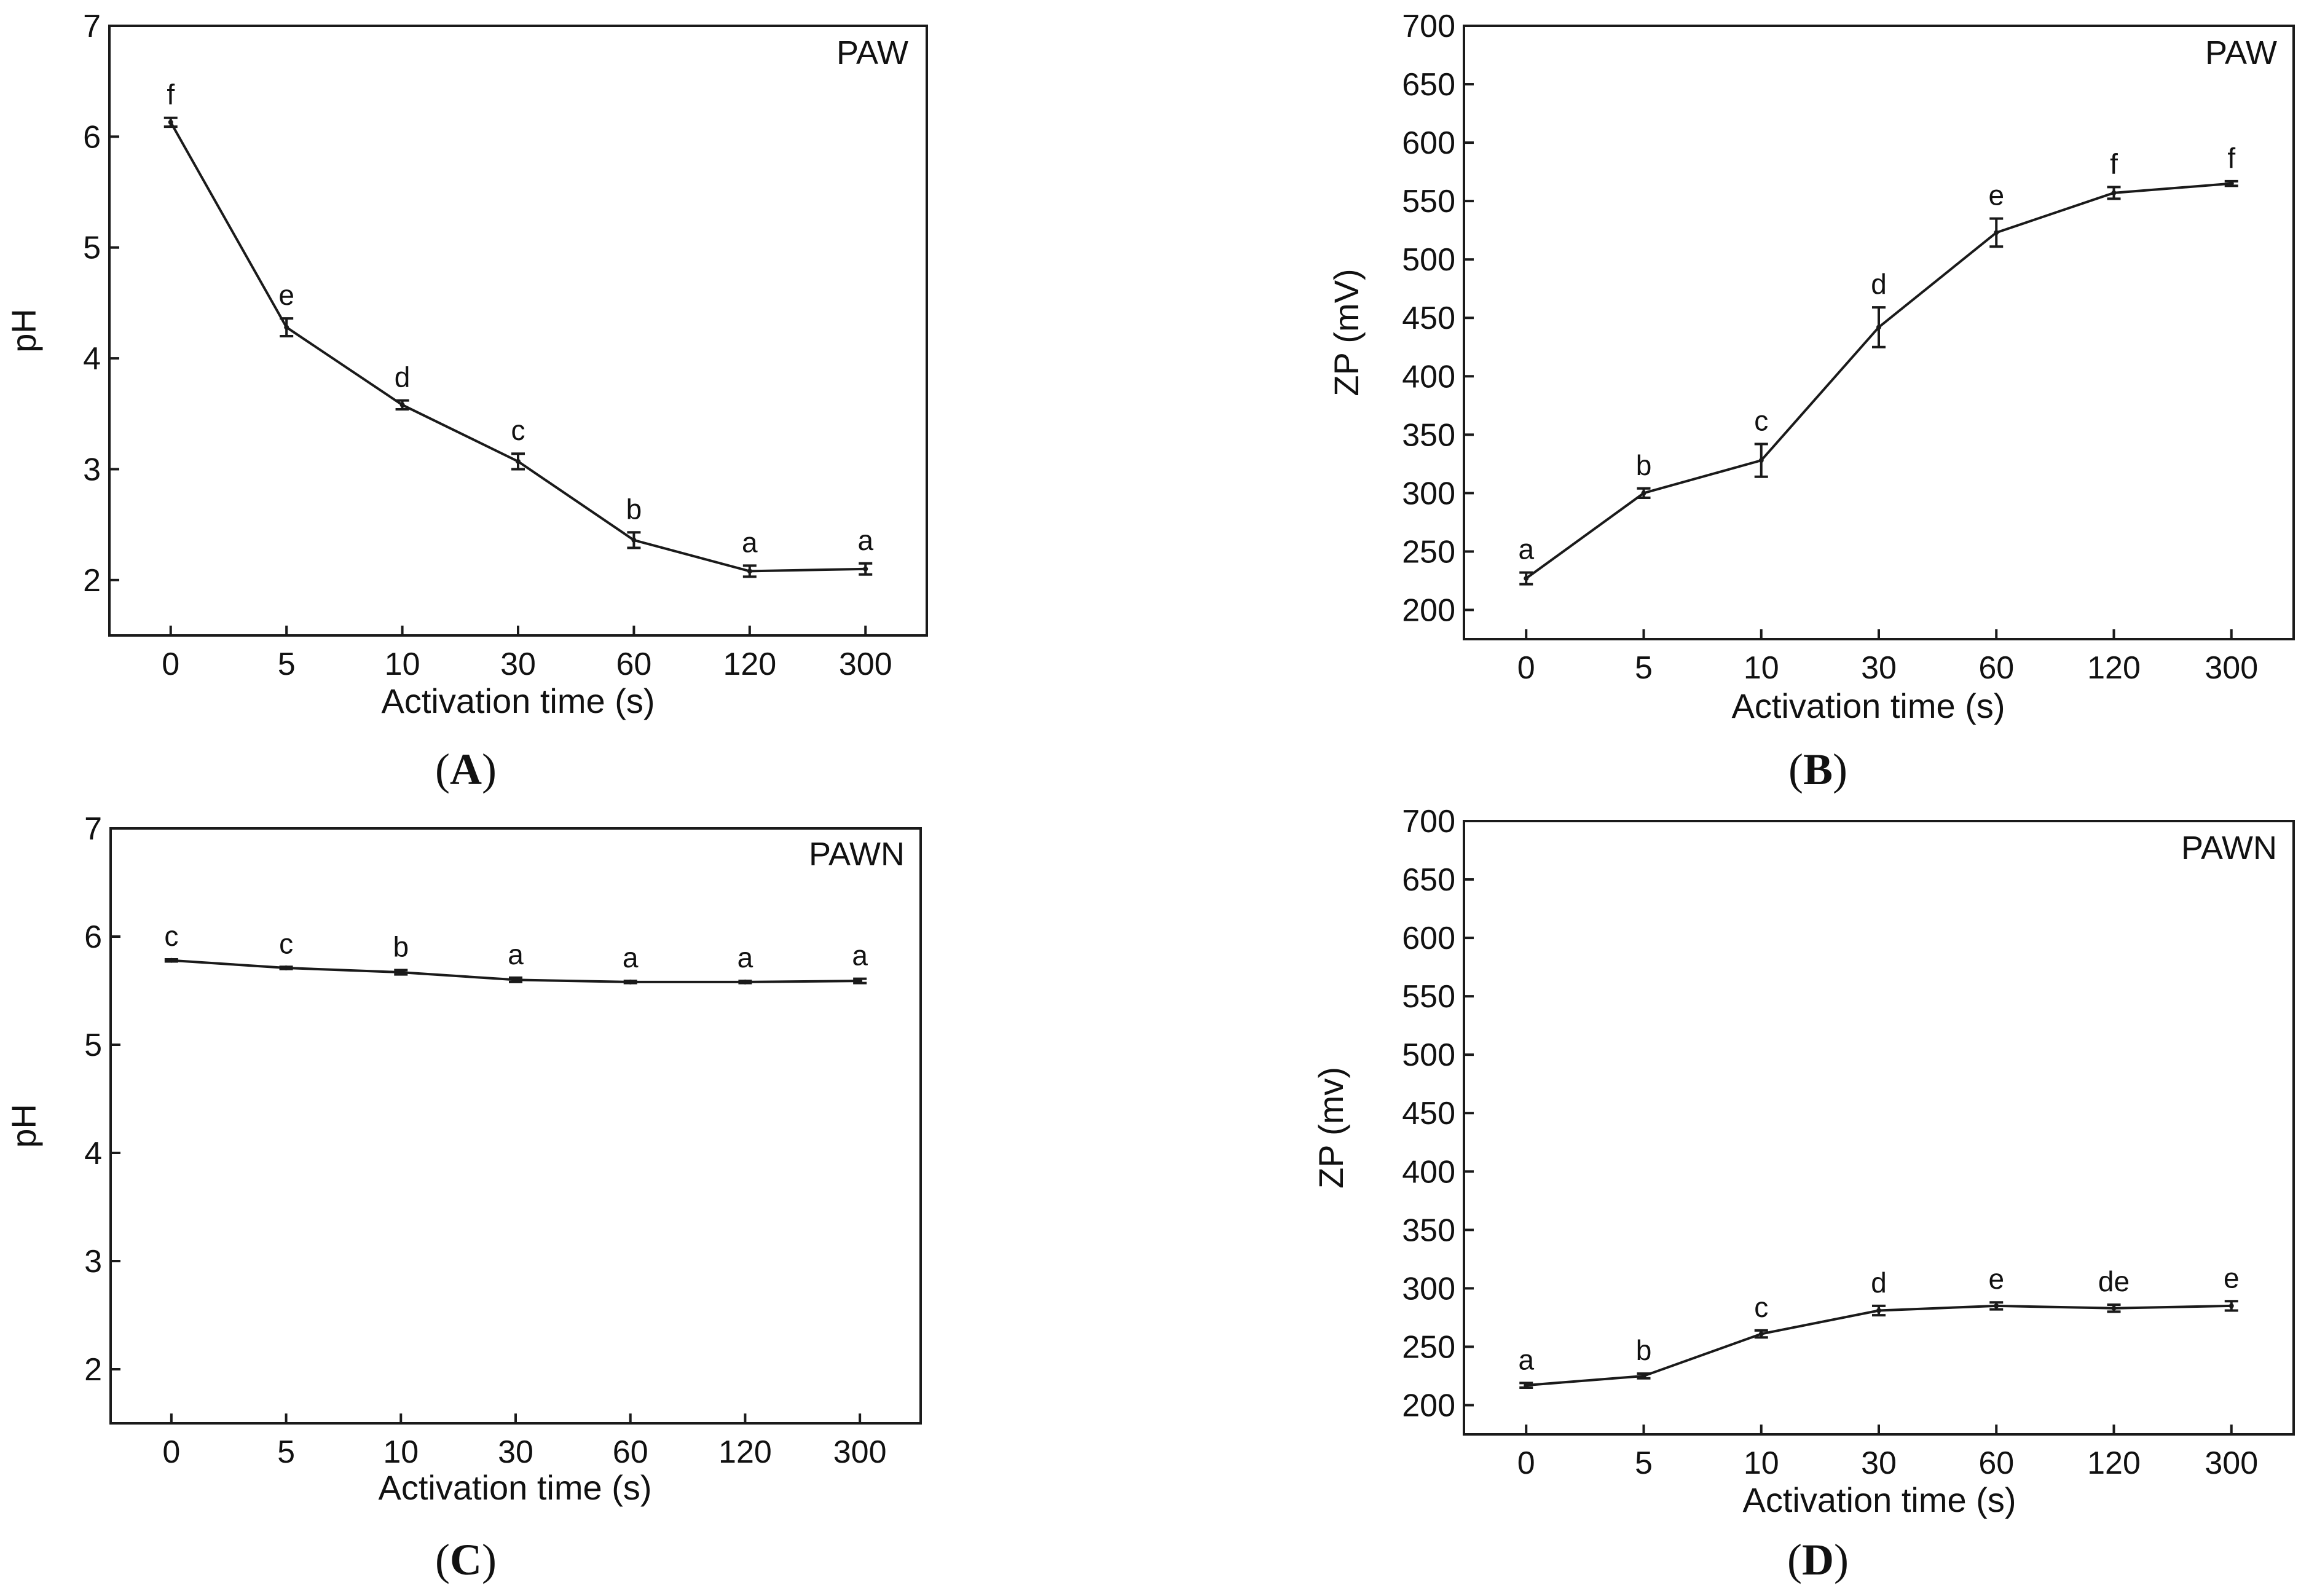 Image resolution: width=2309 pixels, height=1596 pixels. What do you see at coordinates (1644, 668) in the screenshot?
I see `x-tick-label: 5` at bounding box center [1644, 668].